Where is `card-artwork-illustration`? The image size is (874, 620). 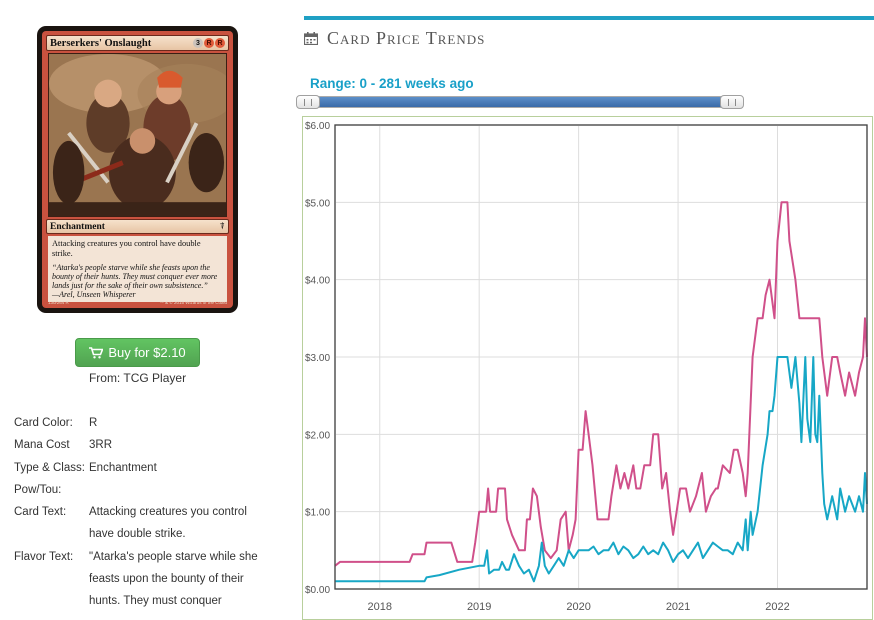
card-artwork-illustration is located at coordinates (137, 135).